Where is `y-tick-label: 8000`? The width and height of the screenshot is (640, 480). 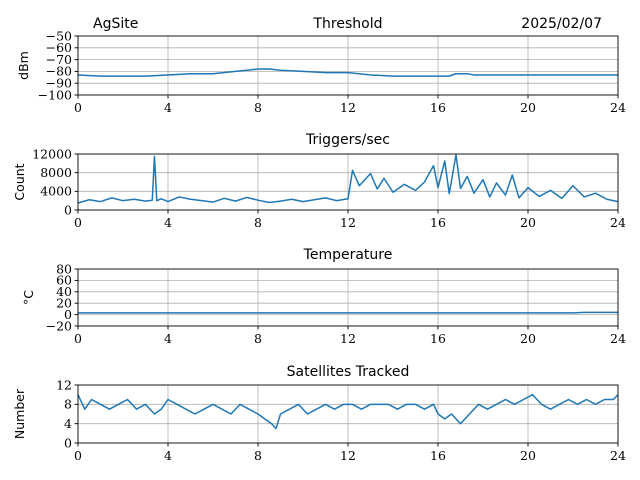
y-tick-label: 8000 is located at coordinates (56, 172).